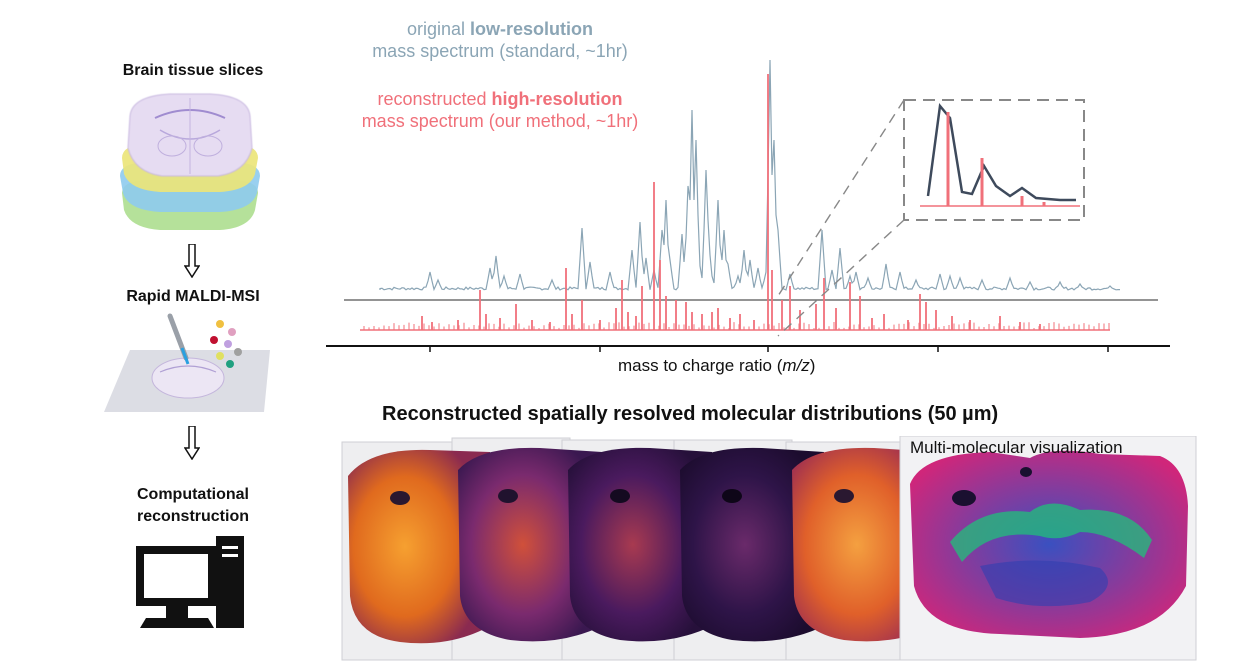 This screenshot has width=1249, height=669. I want to click on overlay-brain-map, so click(1049, 544).